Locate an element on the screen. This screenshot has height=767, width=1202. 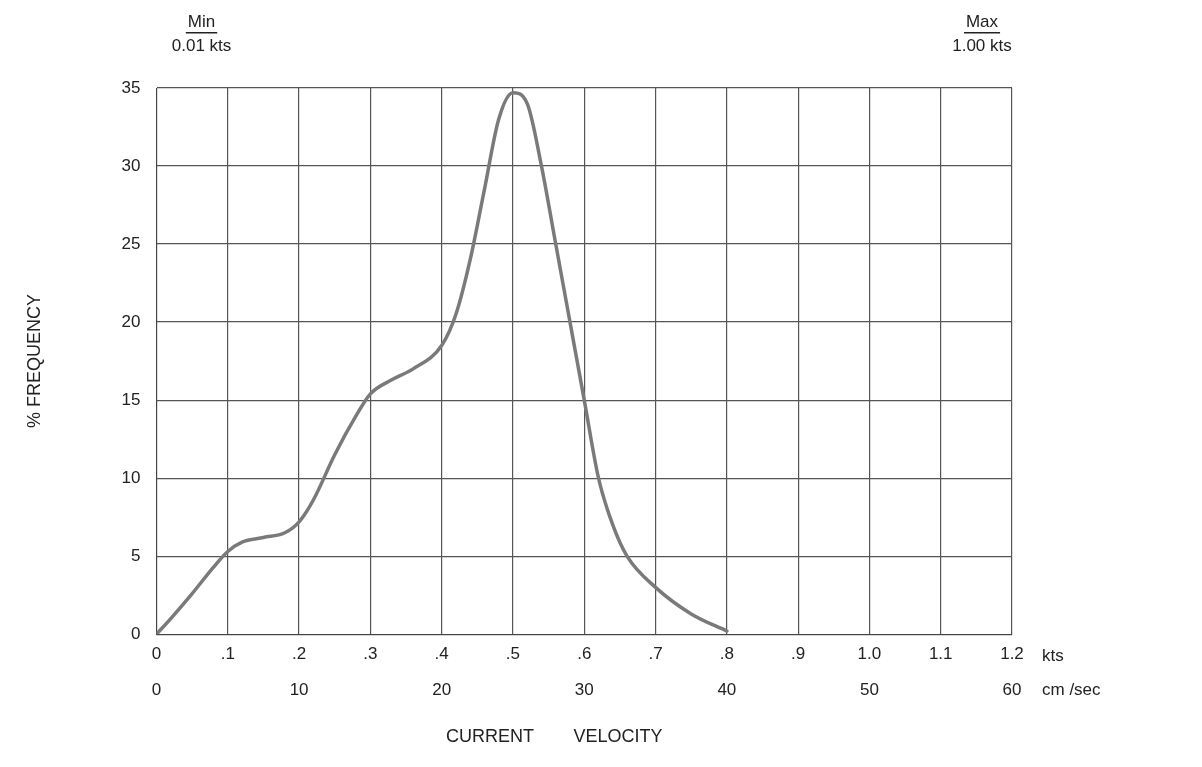
y-tick-label: 10 is located at coordinates (131, 477).